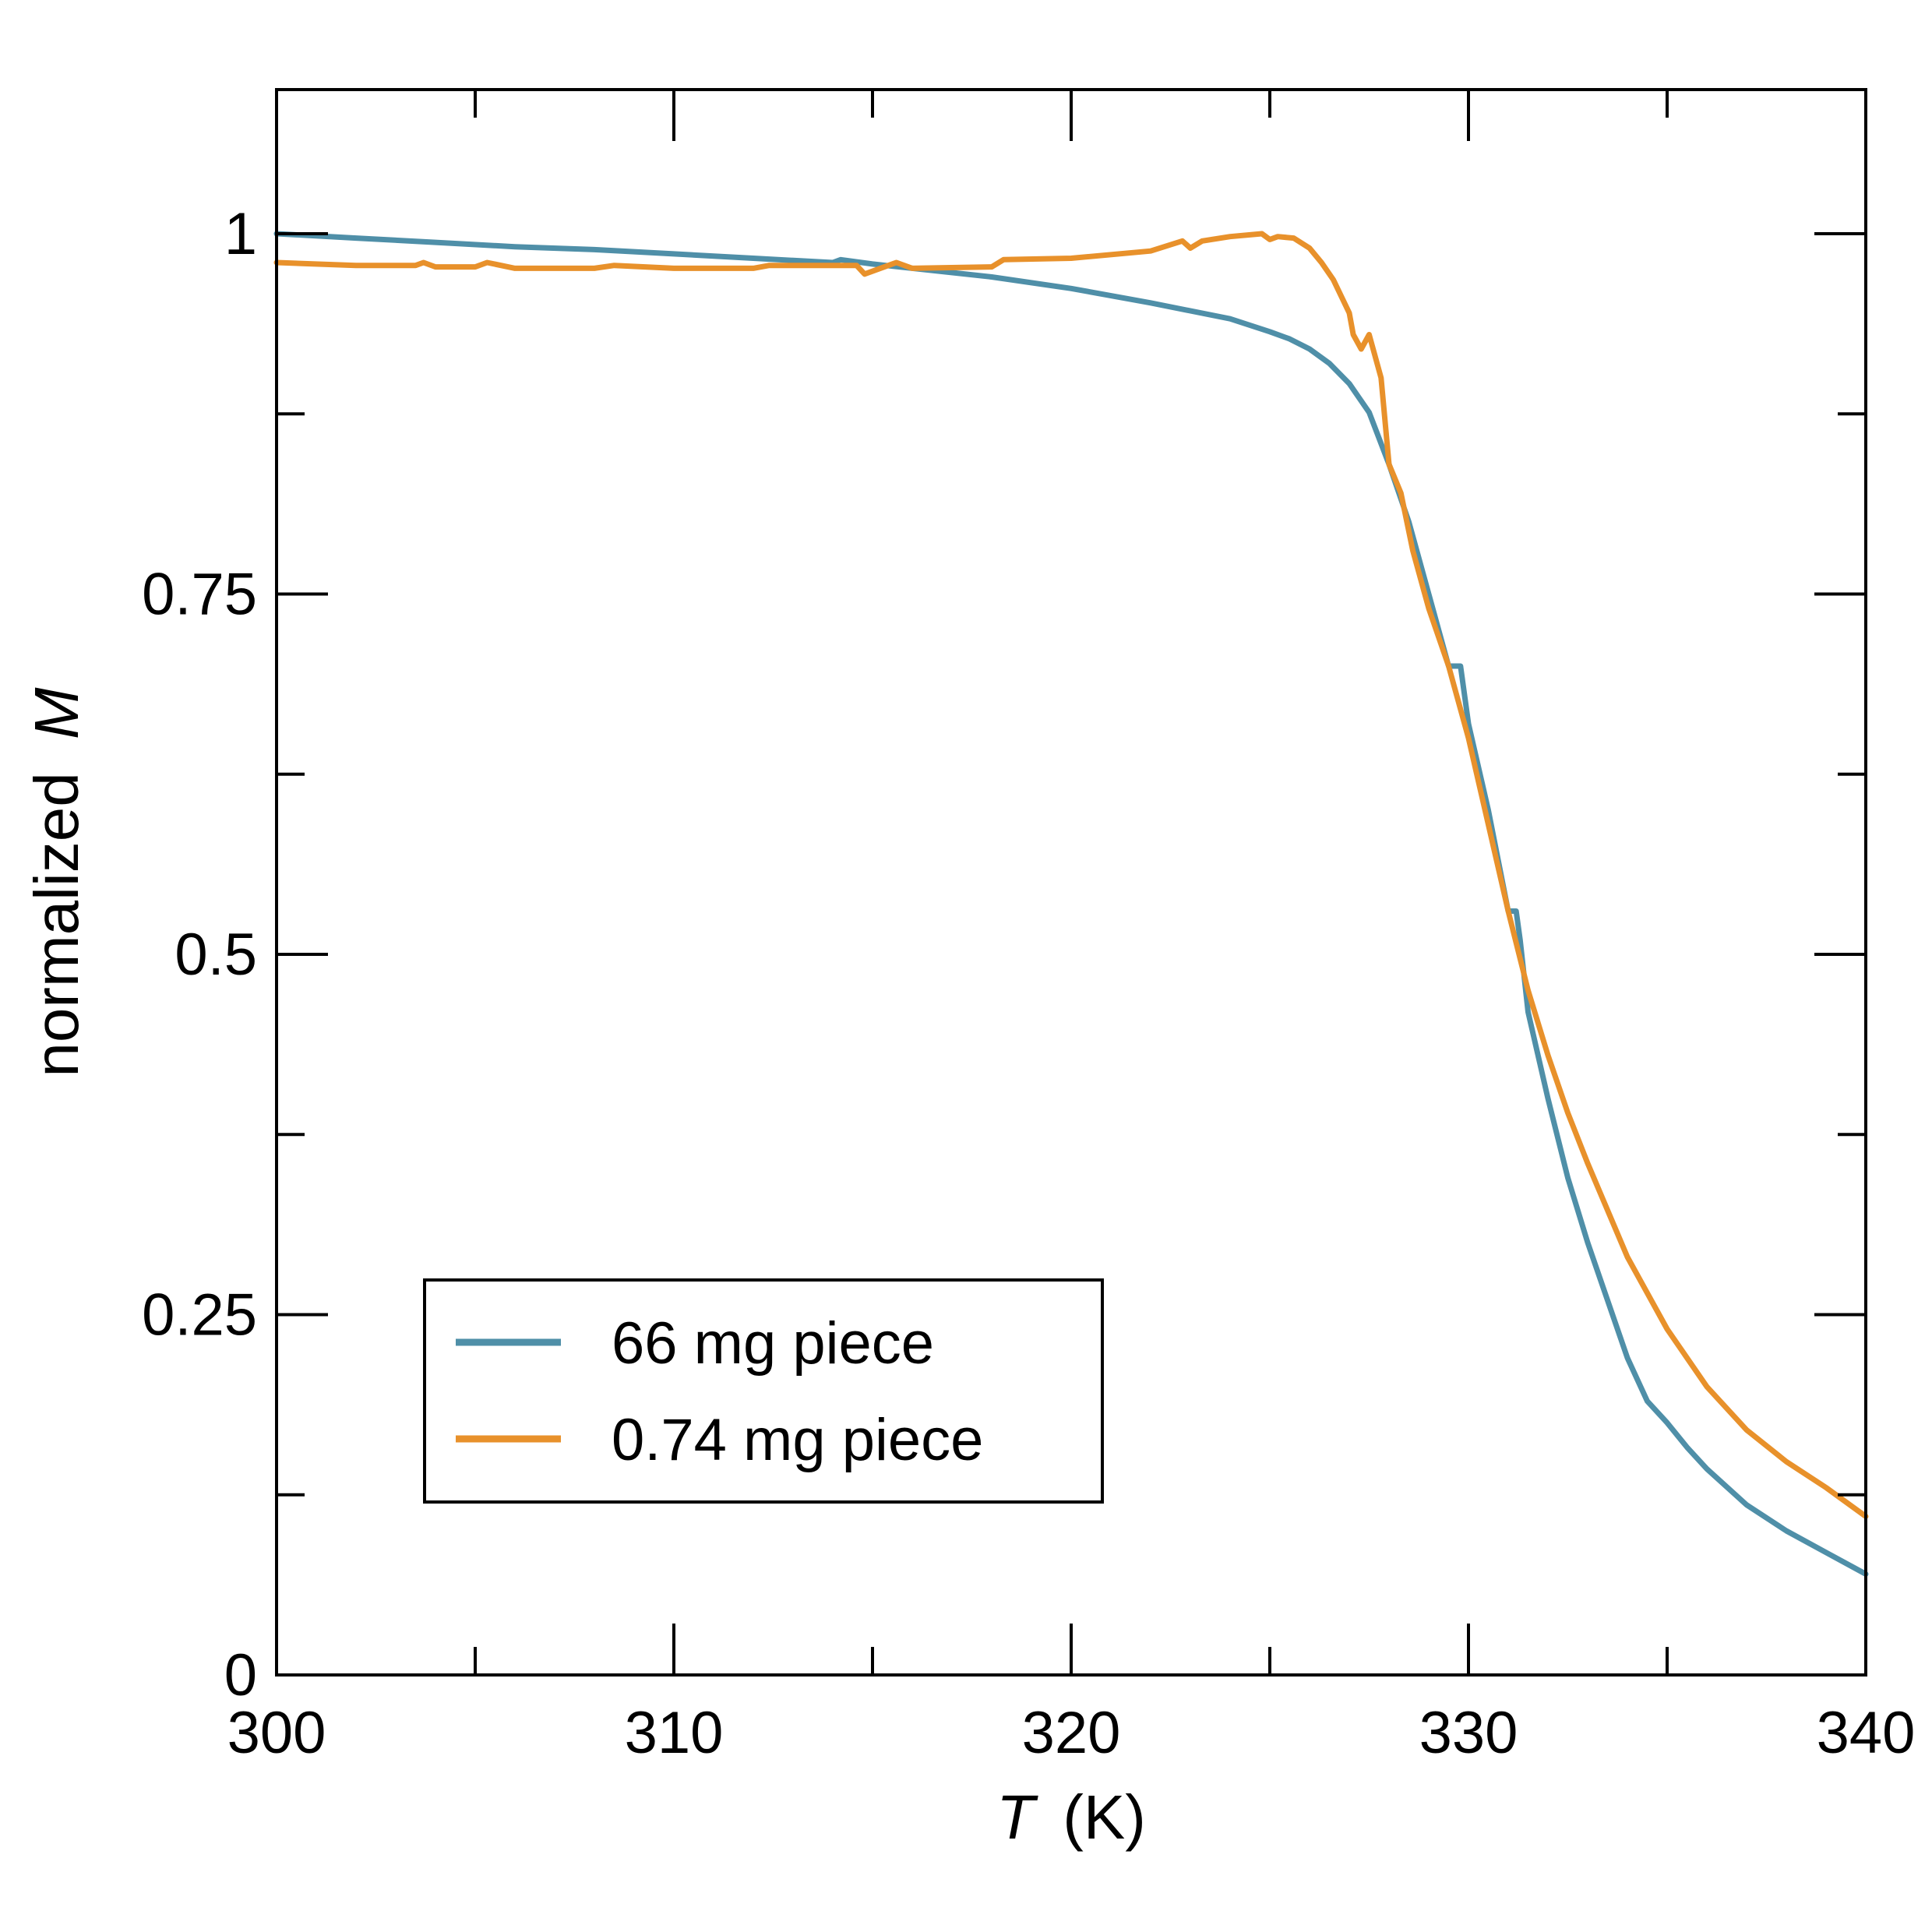 The width and height of the screenshot is (1932, 1911). What do you see at coordinates (241, 1675) in the screenshot?
I see `y-tick-label: 0` at bounding box center [241, 1675].